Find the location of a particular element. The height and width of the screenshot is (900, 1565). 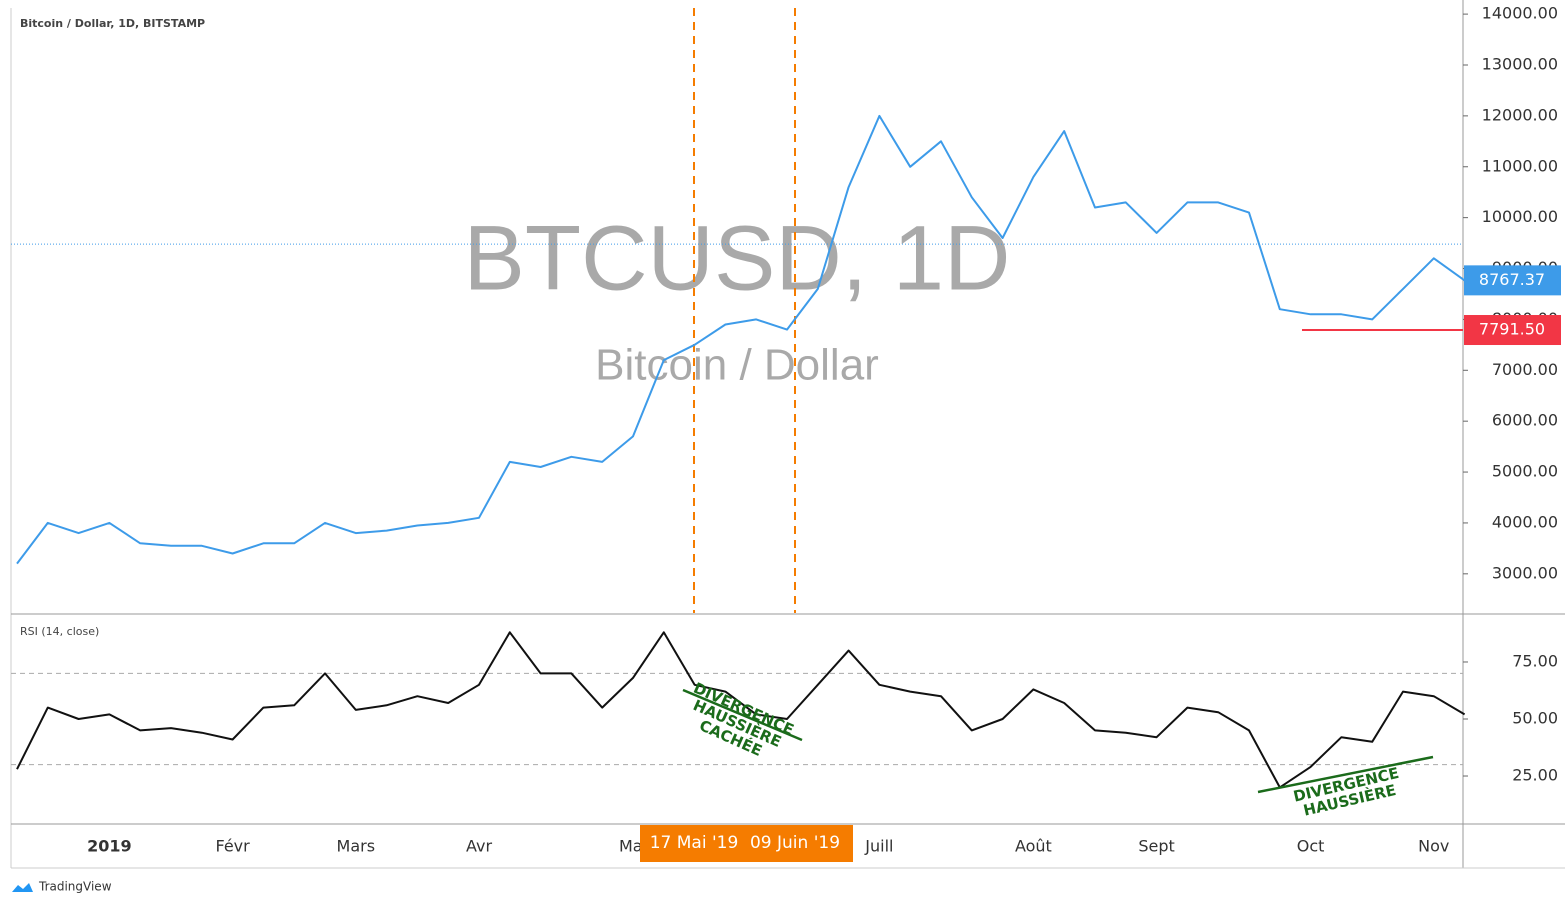

y-tick-label: 11000.00 is located at coordinates (1520, 165).